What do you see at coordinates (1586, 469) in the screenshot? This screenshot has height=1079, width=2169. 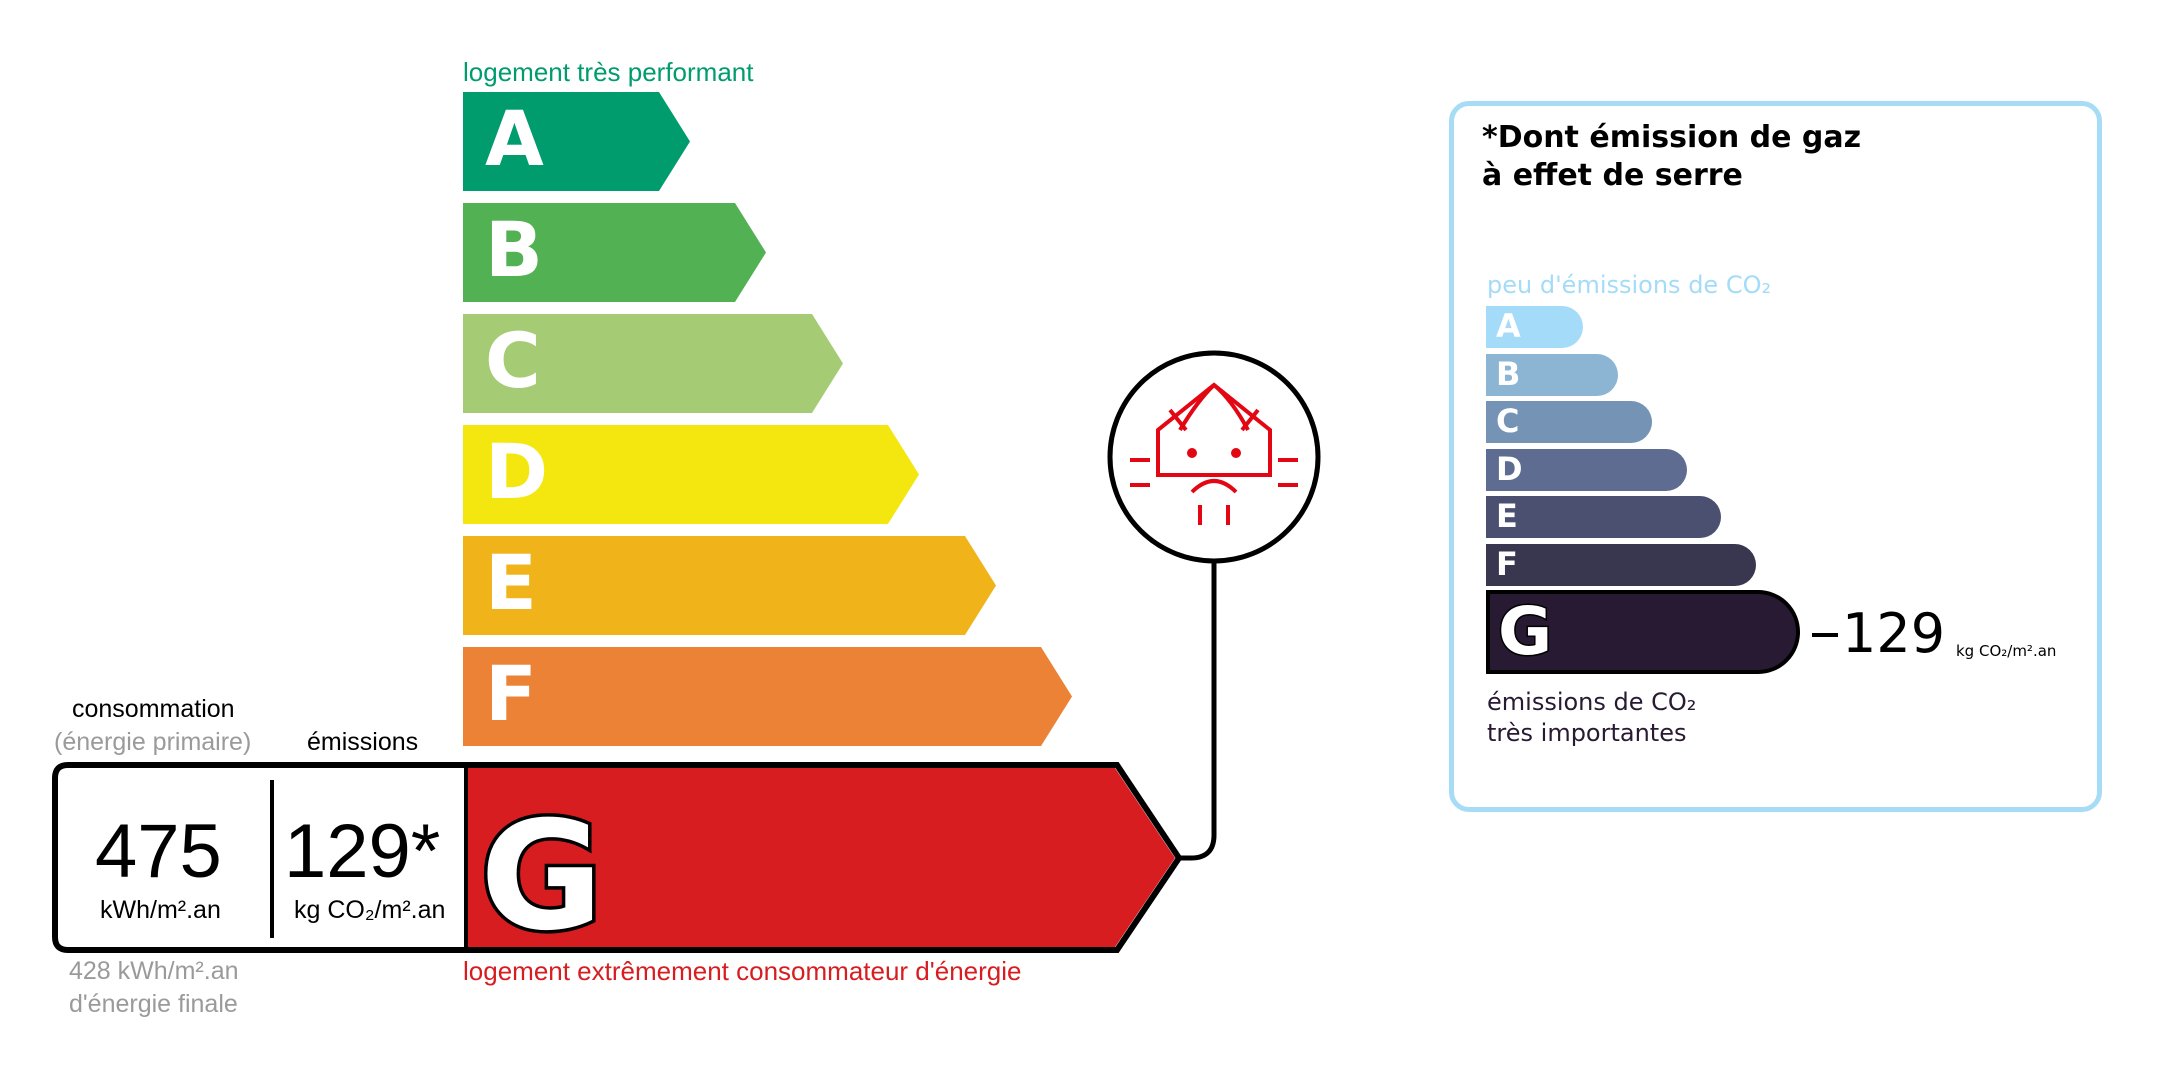 I see `ges-class-bar-d: D` at bounding box center [1586, 469].